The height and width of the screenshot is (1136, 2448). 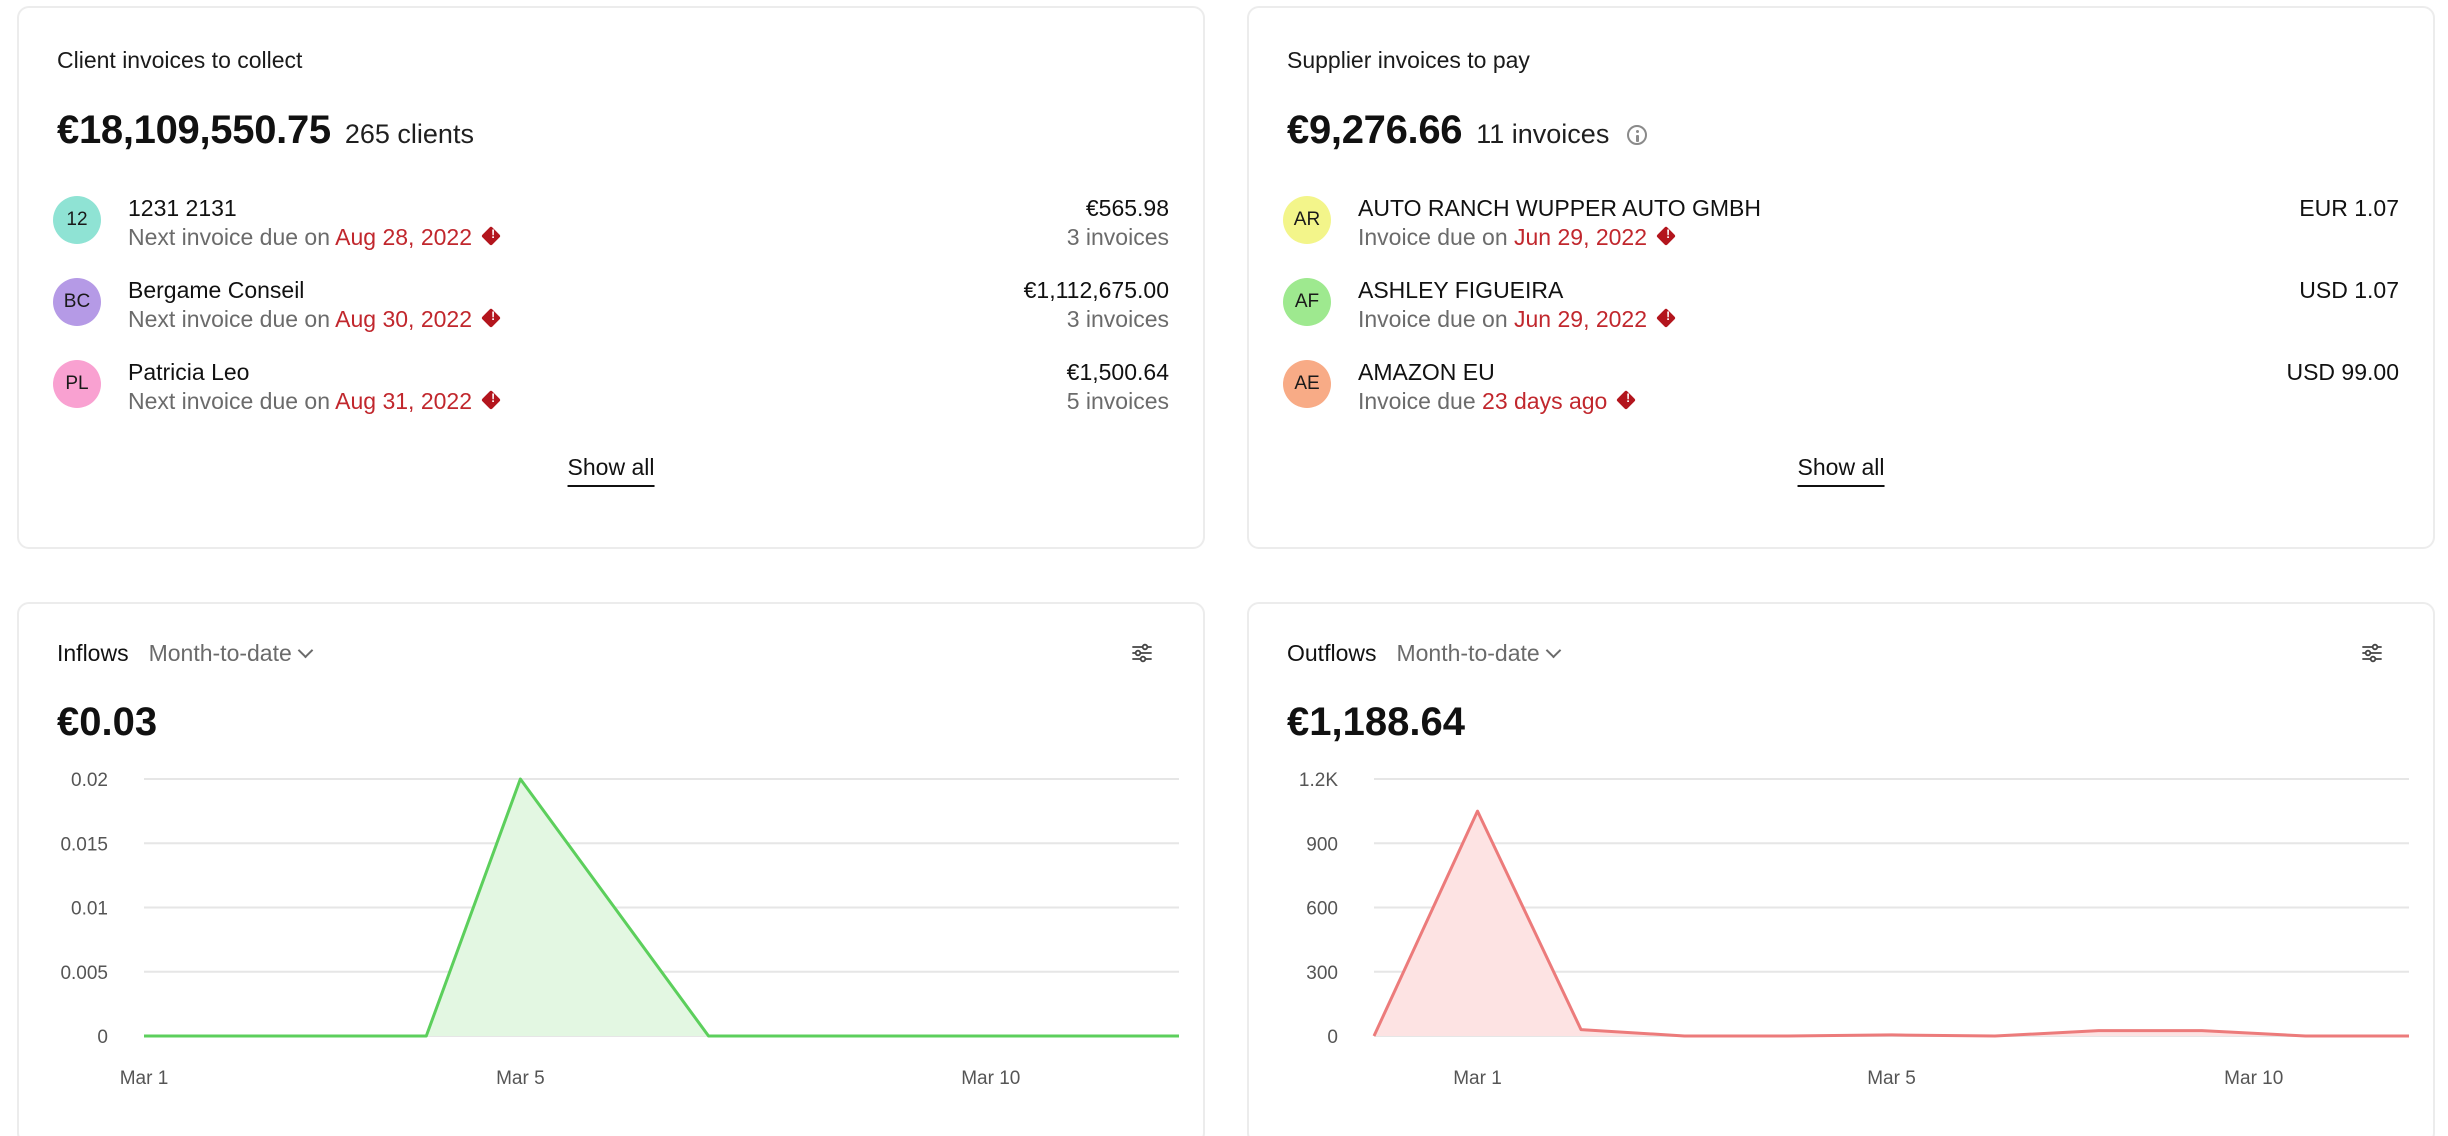 I want to click on avatar: AE, so click(x=1307, y=384).